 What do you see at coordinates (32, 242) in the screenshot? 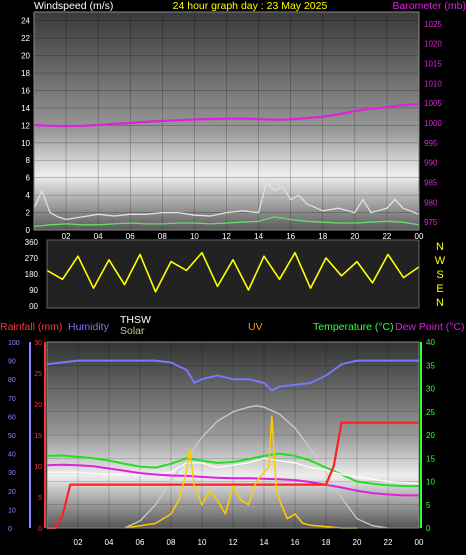
I see `direction-tick-label: 360` at bounding box center [32, 242].